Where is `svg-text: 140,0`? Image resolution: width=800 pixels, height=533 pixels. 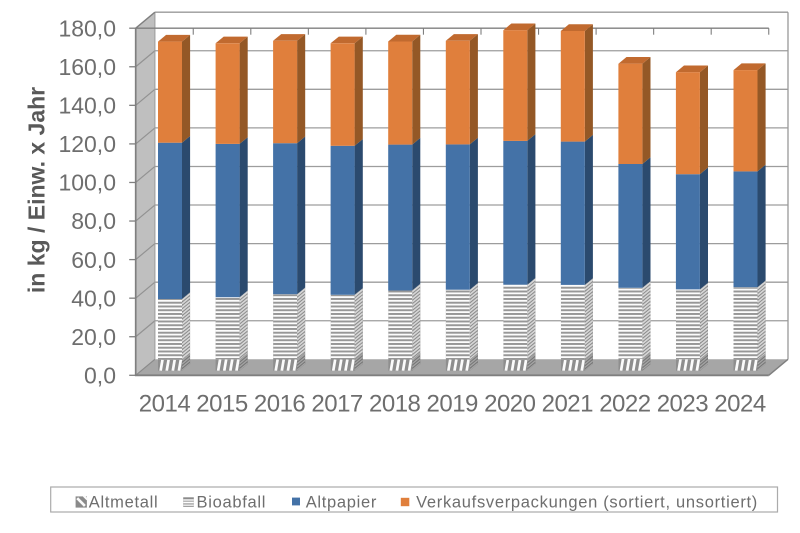
svg-text: 140,0 is located at coordinates (87, 106).